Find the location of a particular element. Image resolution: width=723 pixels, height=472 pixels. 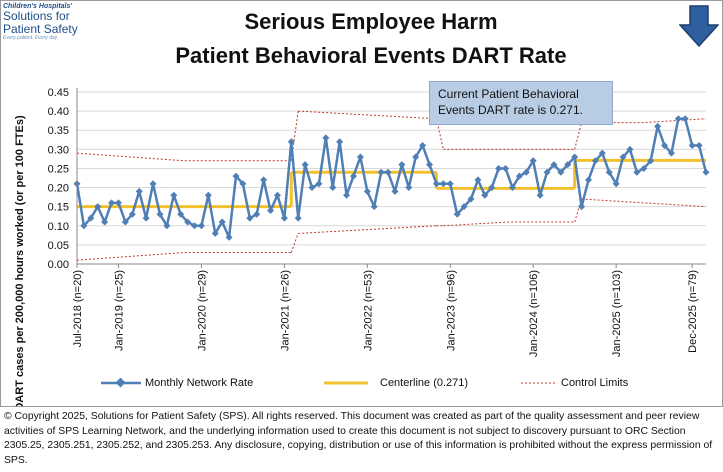

legend-series-swatch is located at coordinates (121, 383).